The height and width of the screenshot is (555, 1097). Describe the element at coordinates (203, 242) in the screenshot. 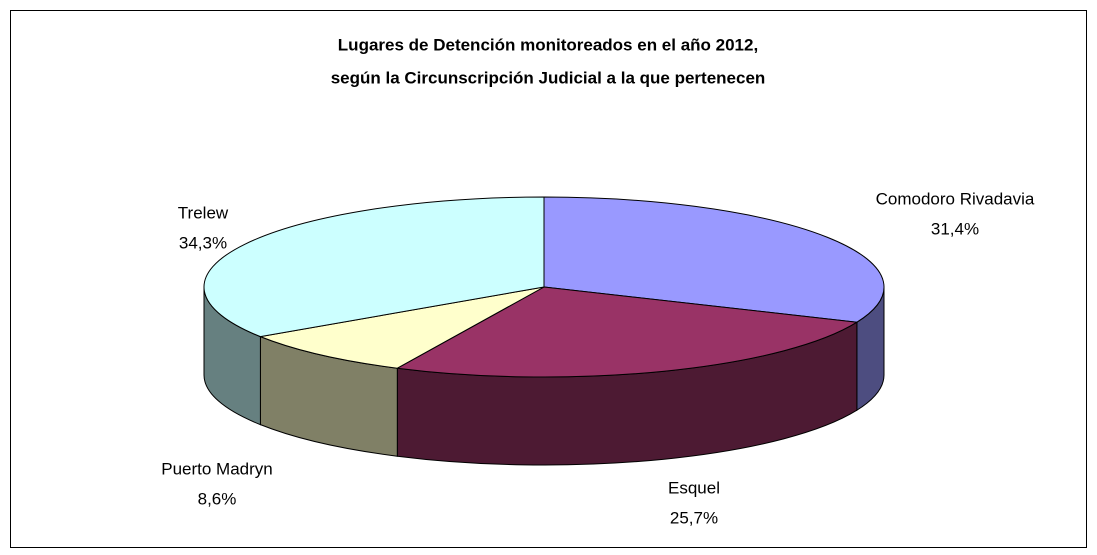

I see `slice-value-label: 34,3%` at that location.